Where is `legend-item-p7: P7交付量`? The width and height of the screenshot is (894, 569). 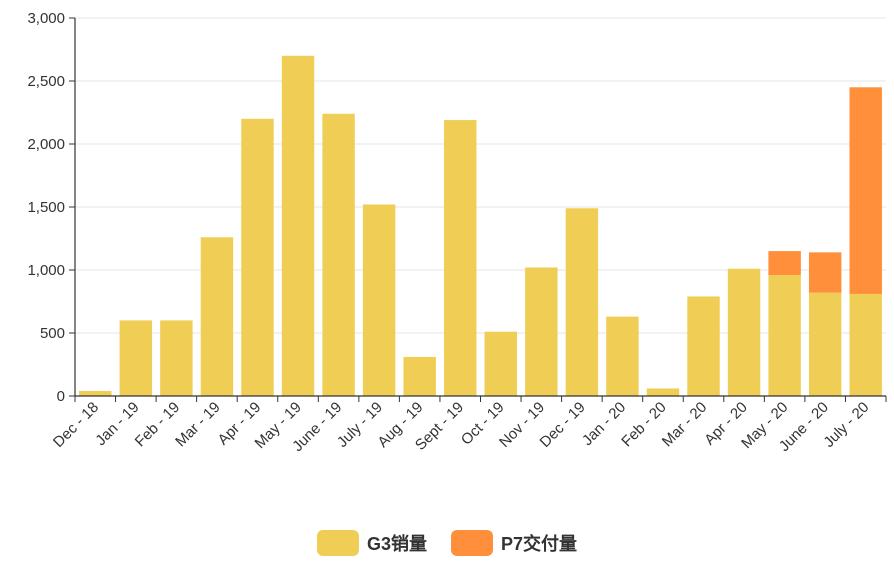
legend-item-p7: P7交付量 is located at coordinates (514, 543).